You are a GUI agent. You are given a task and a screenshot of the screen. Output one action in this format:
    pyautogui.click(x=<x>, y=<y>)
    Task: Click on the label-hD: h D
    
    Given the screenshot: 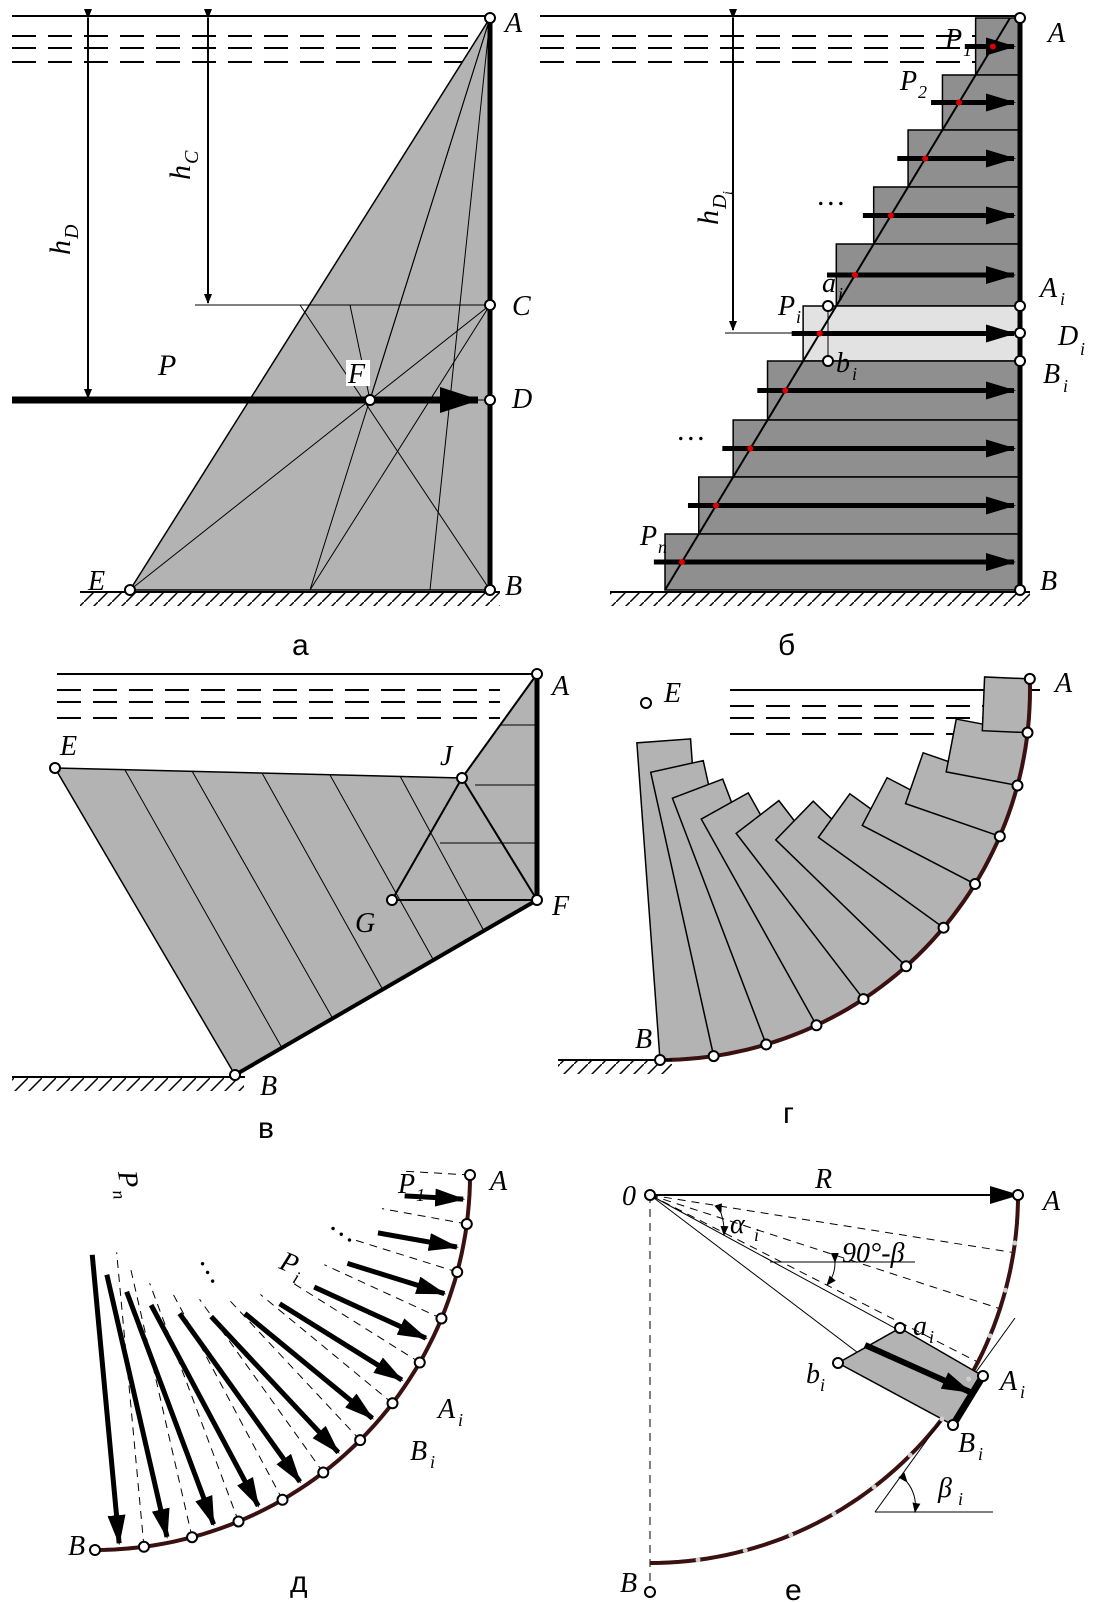 What is the action you would take?
    pyautogui.click(x=63, y=239)
    